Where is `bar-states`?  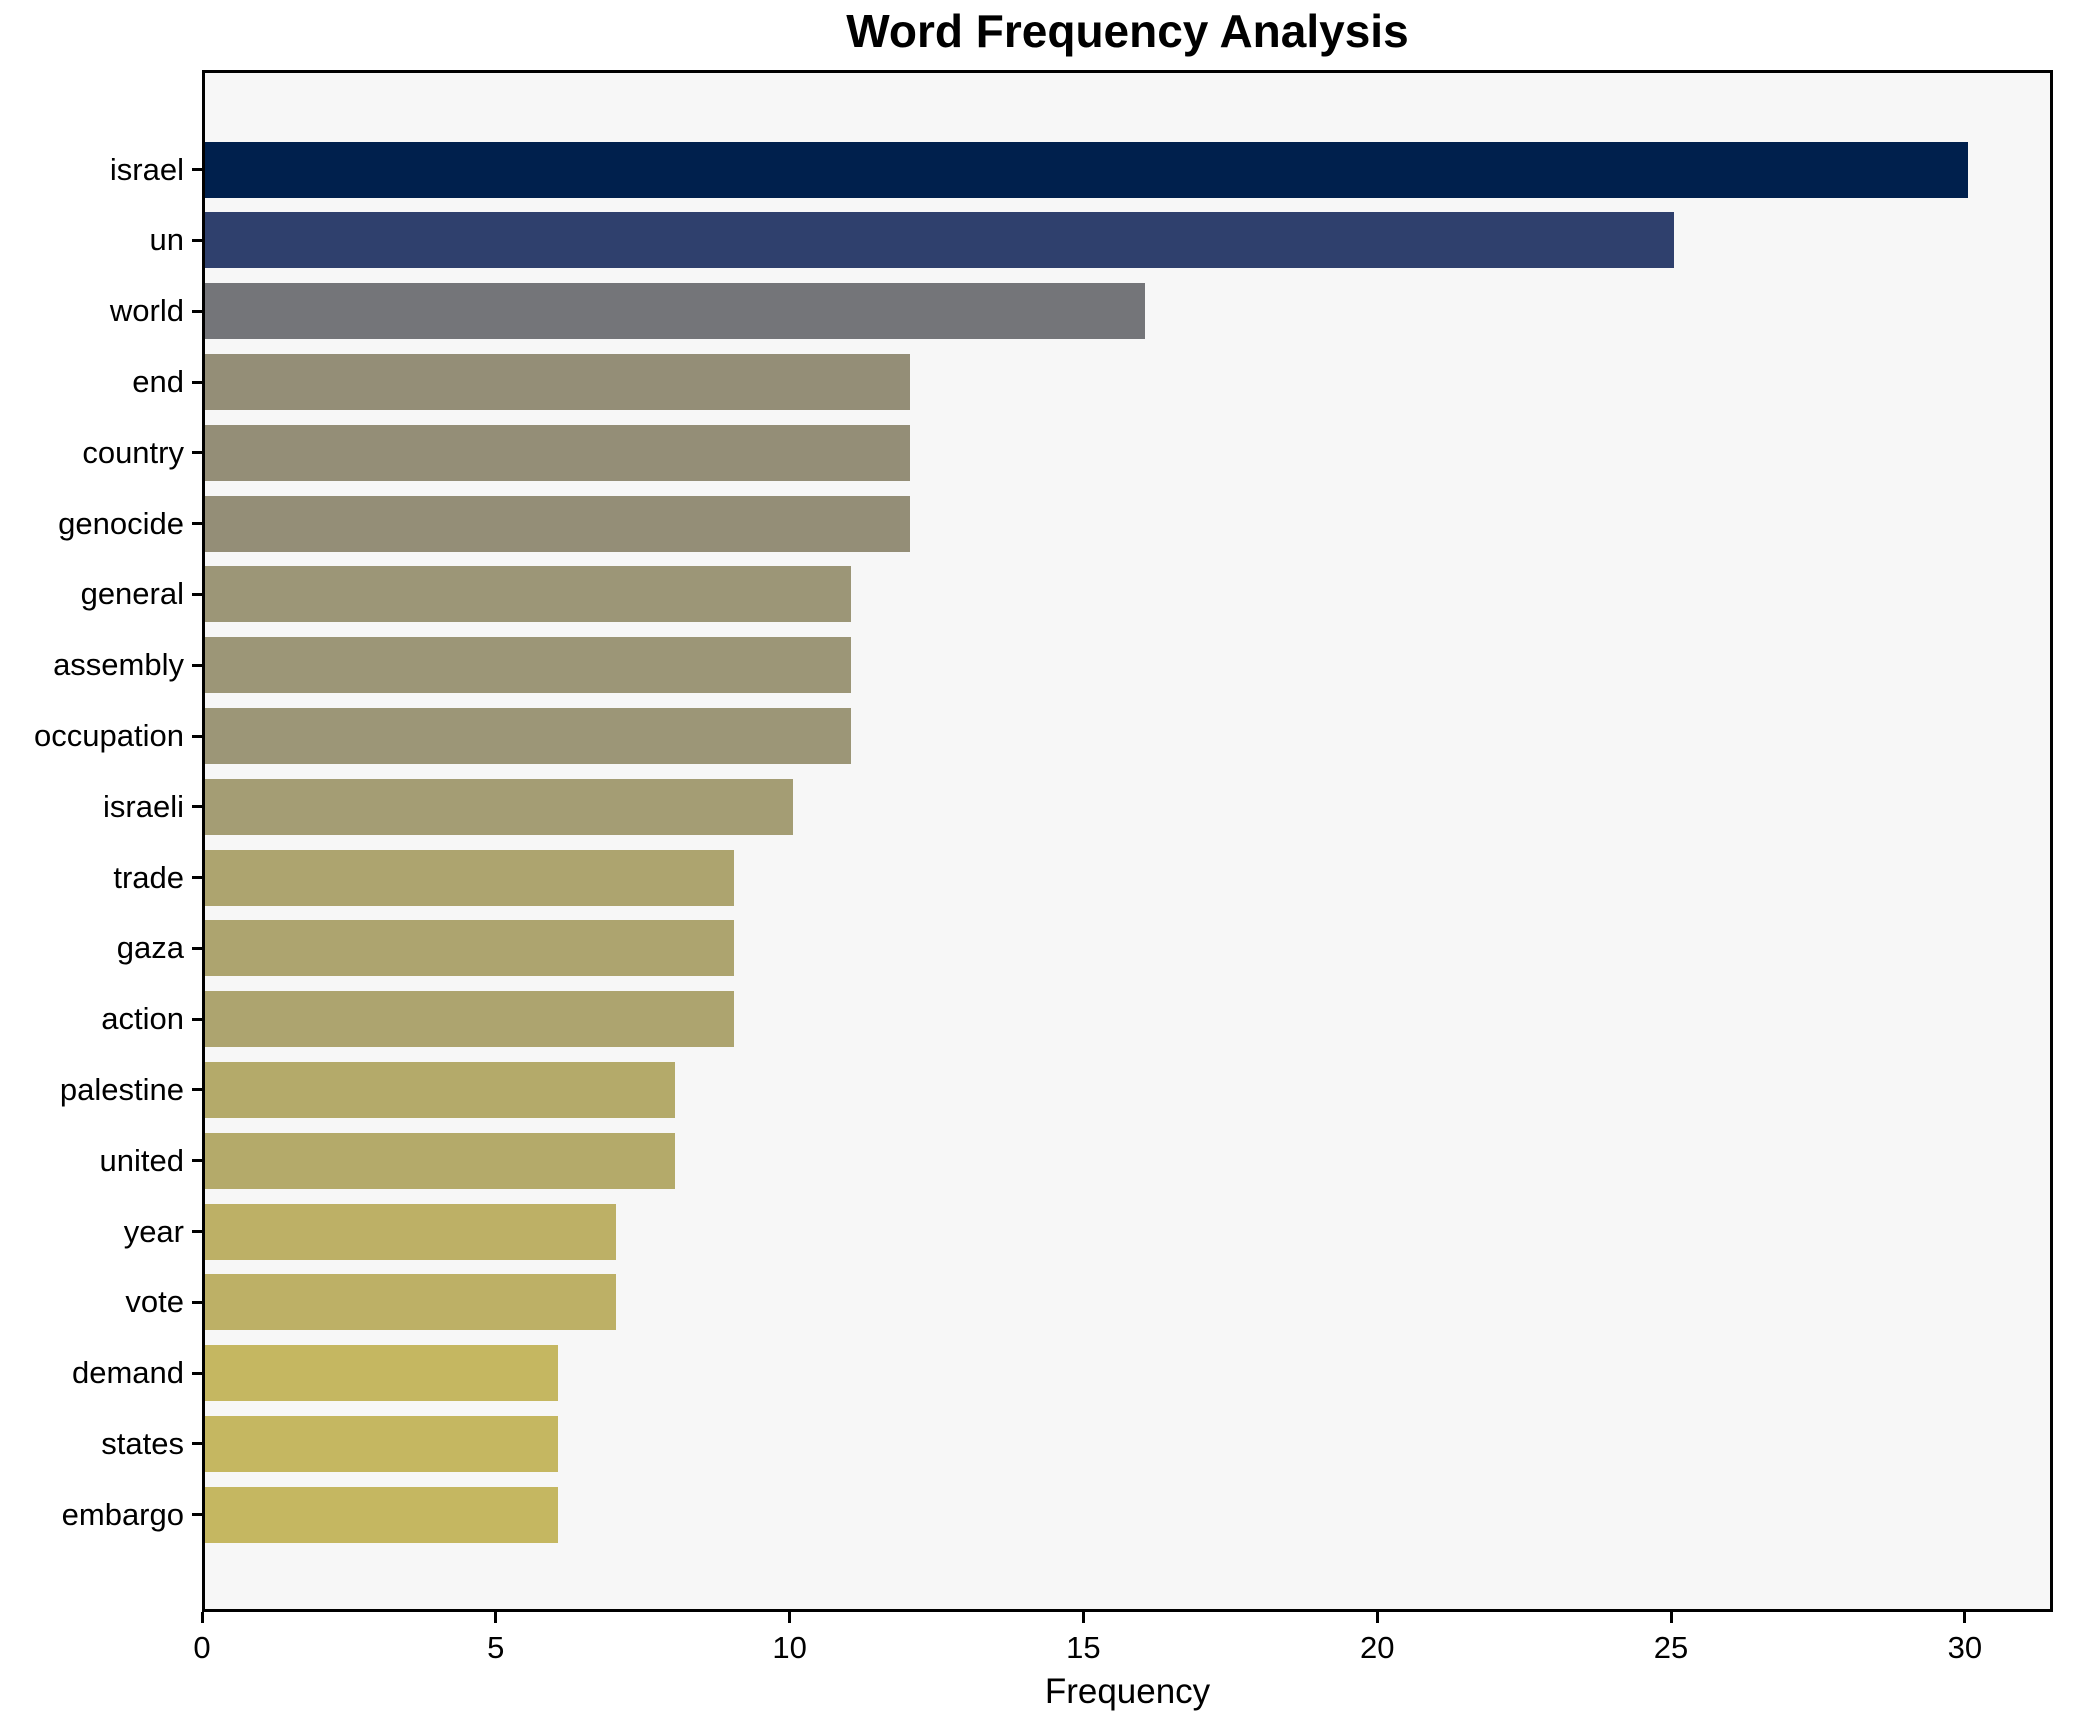
bar-states is located at coordinates (381, 1443).